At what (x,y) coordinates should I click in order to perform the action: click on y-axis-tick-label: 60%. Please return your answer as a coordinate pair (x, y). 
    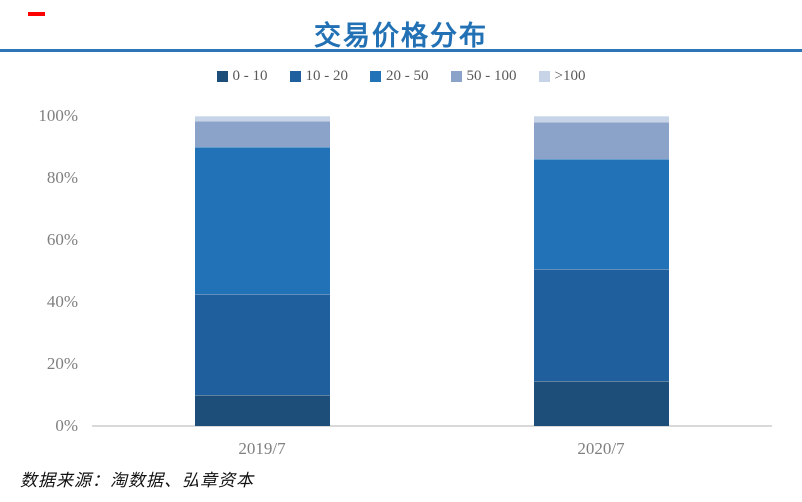
    Looking at the image, I should click on (62, 239).